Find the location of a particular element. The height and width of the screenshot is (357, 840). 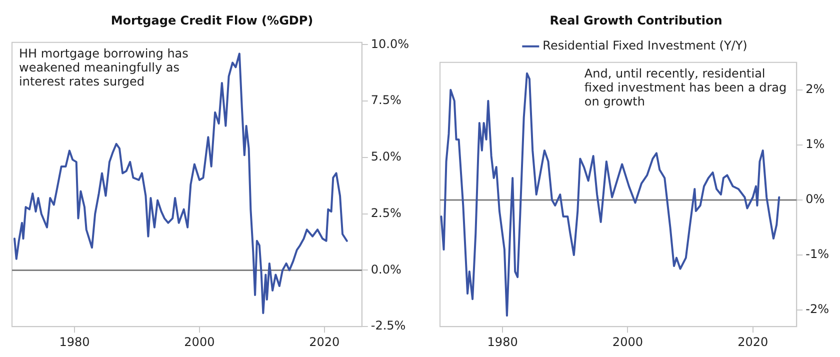

y-tick-label: -2.5% is located at coordinates (388, 325).